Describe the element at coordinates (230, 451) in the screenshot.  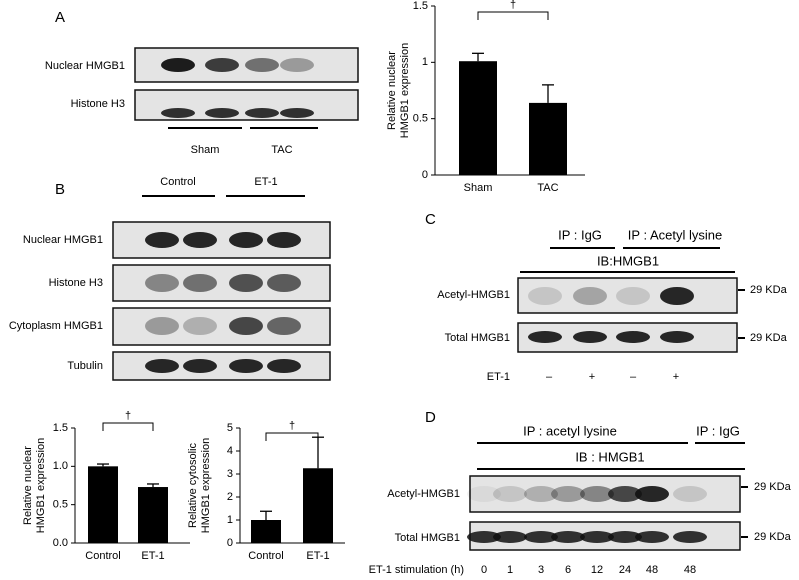
I see `y-tick-label: 4` at that location.